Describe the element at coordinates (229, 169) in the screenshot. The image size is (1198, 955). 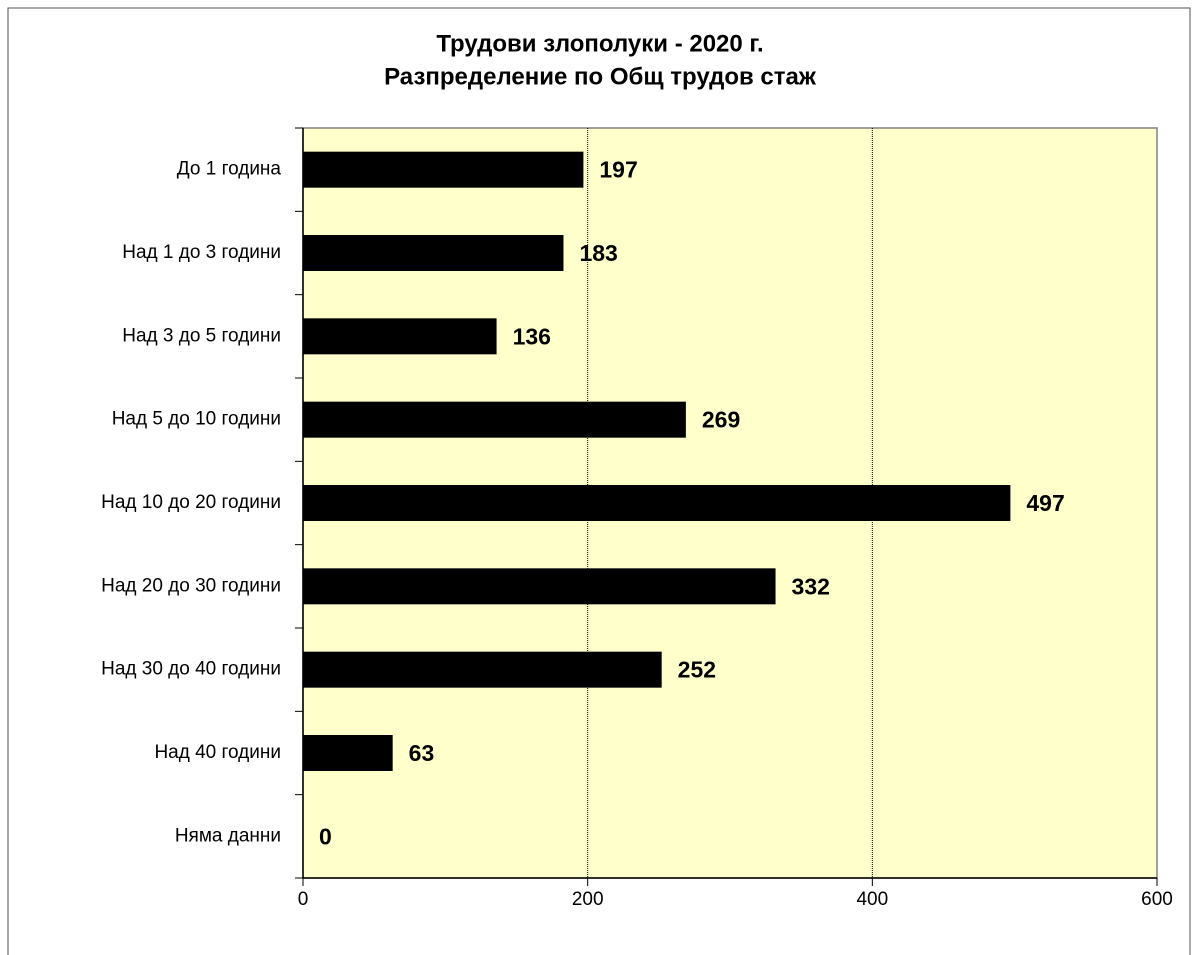
I see `y-tick-label: До 1 година` at that location.